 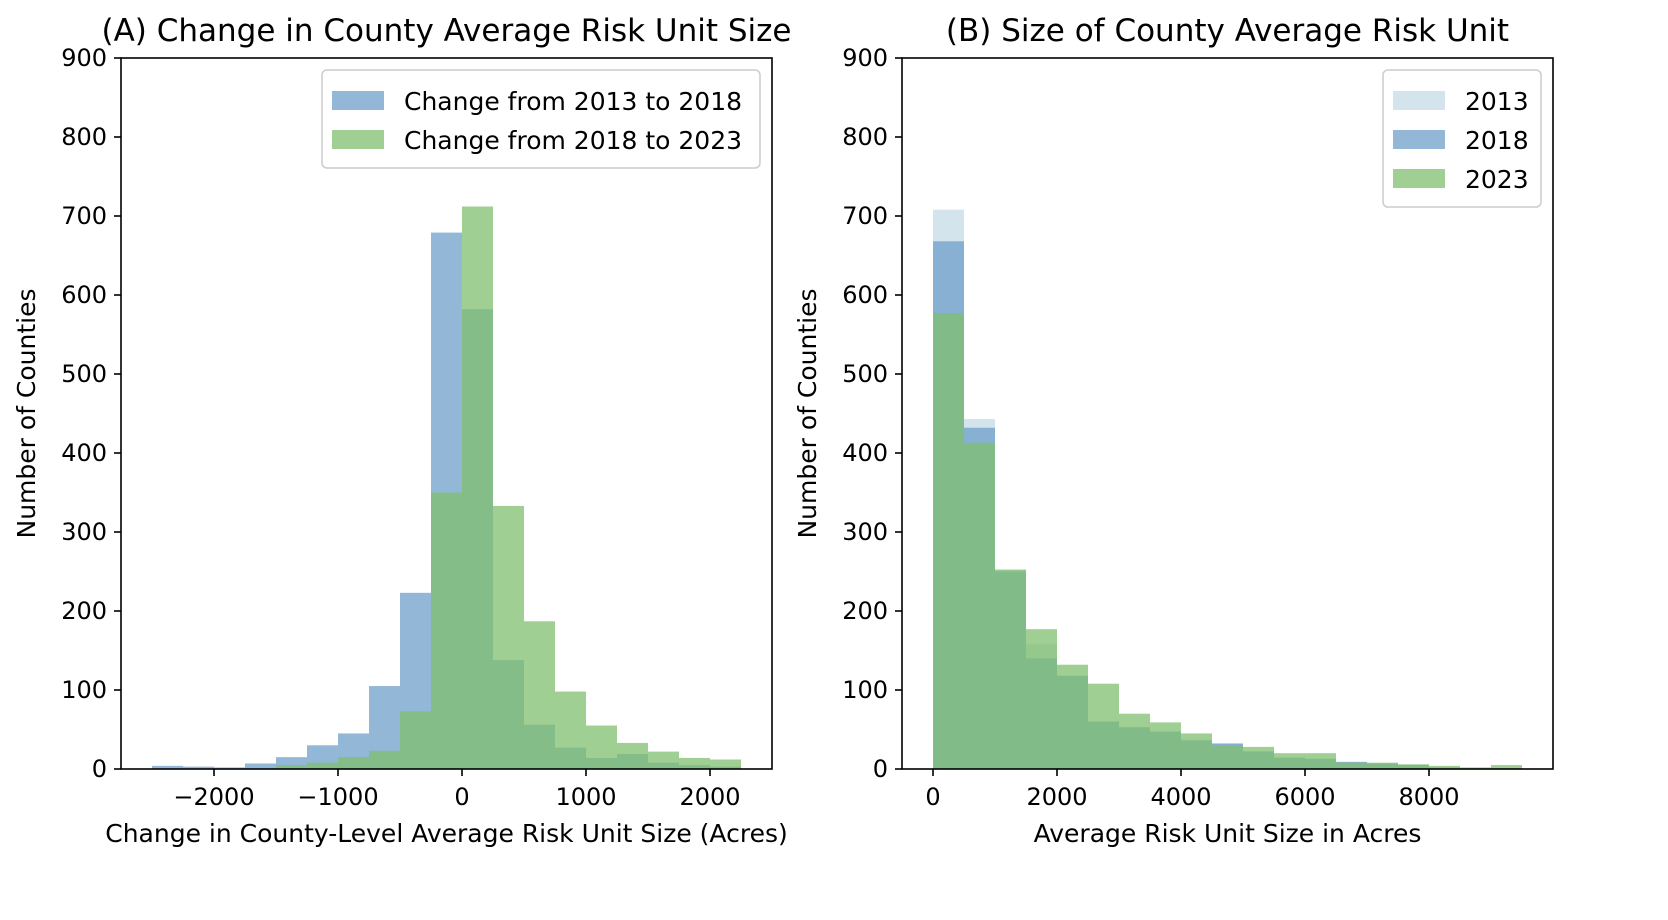 What do you see at coordinates (1497, 179) in the screenshot?
I see `panel-1-legend-label-2: 2023` at bounding box center [1497, 179].